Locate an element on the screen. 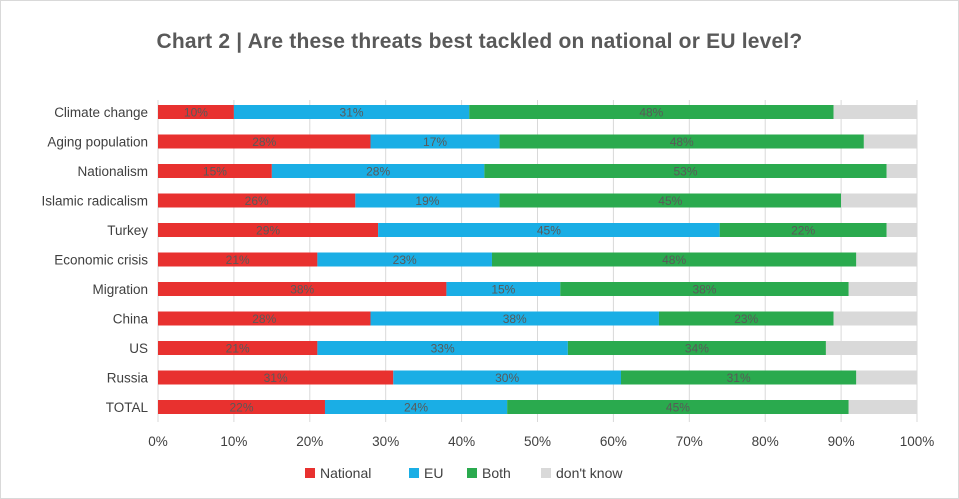 The image size is (959, 499). x-tick-label: 10% is located at coordinates (233, 441).